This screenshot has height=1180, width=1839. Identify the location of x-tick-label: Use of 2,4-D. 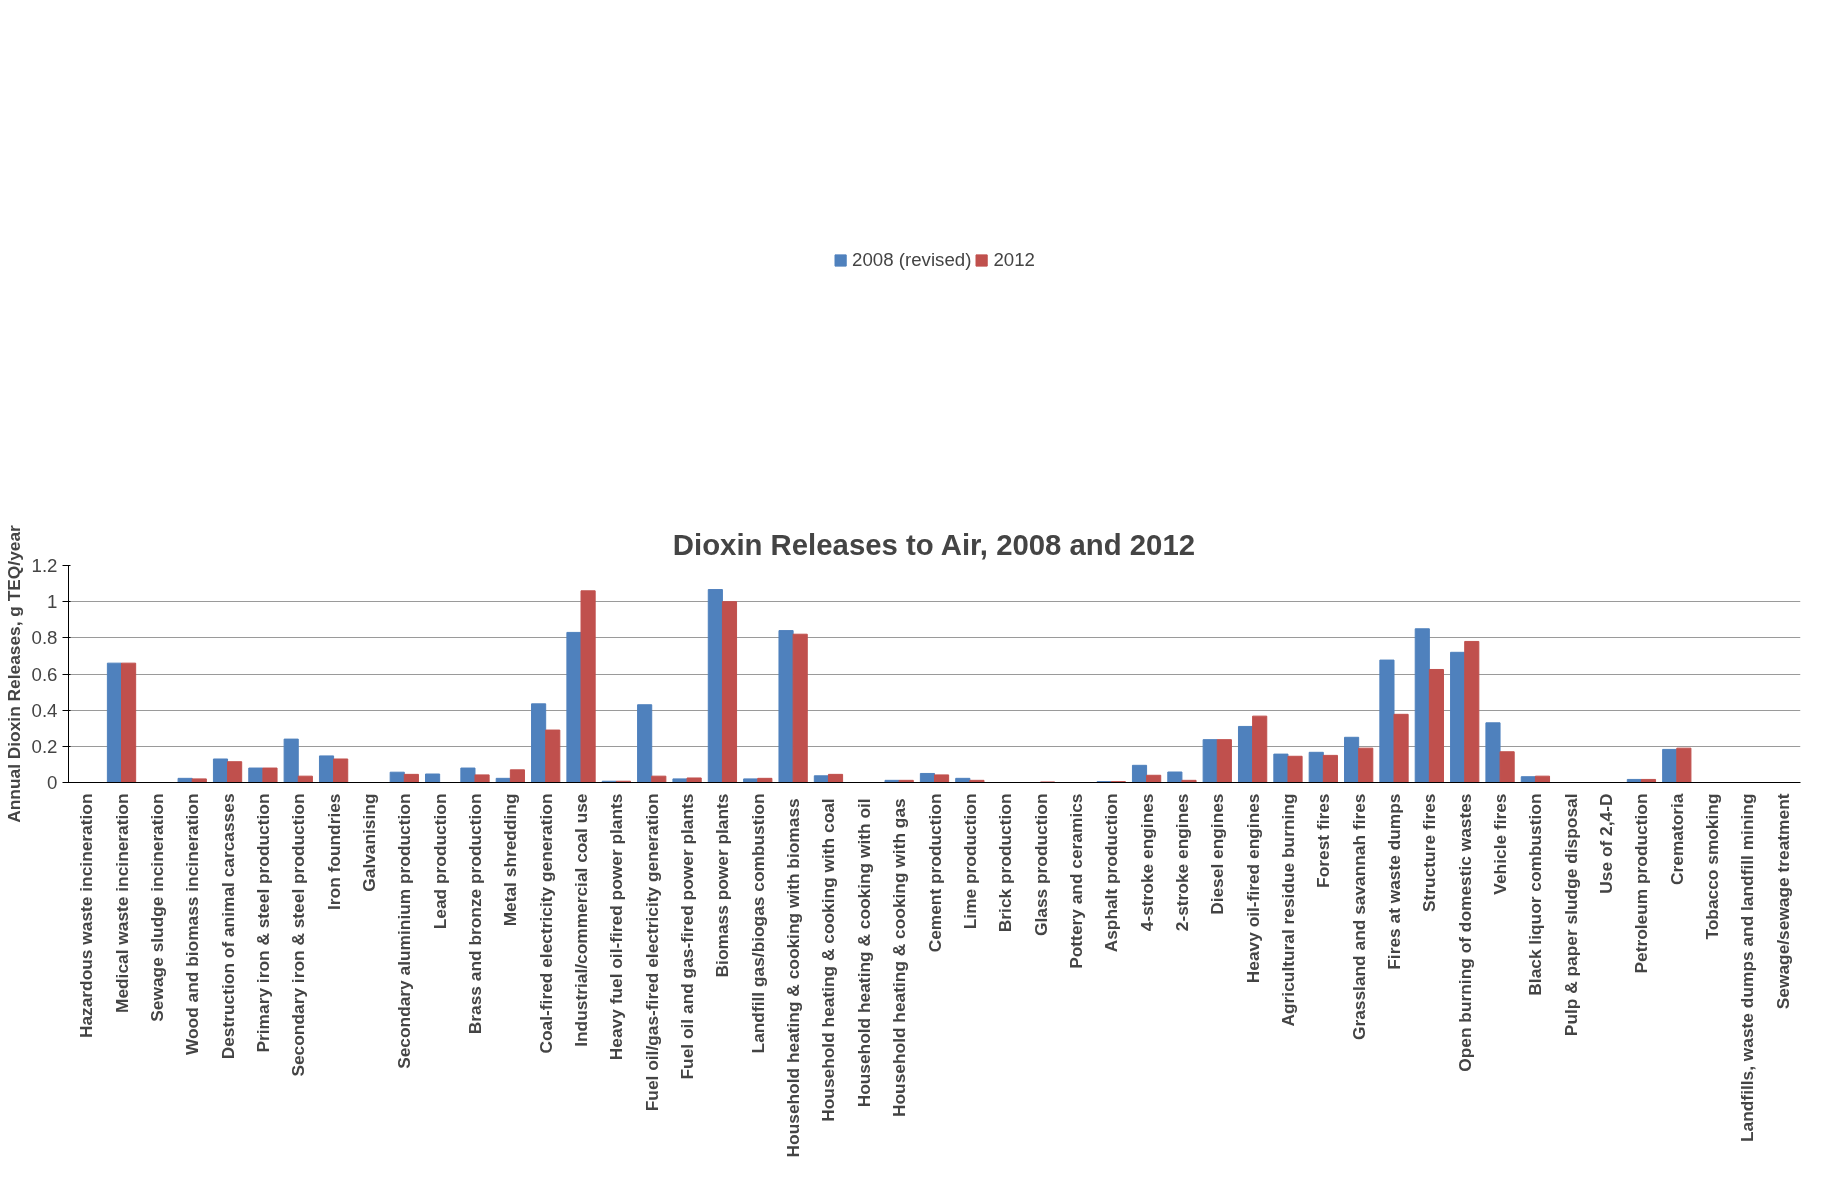
(1606, 843).